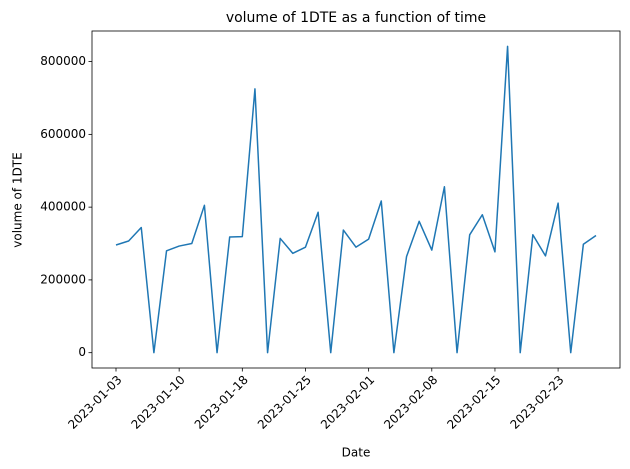 Image resolution: width=630 pixels, height=469 pixels. What do you see at coordinates (536, 402) in the screenshot?
I see `x-tick-label: 2023-02-23` at bounding box center [536, 402].